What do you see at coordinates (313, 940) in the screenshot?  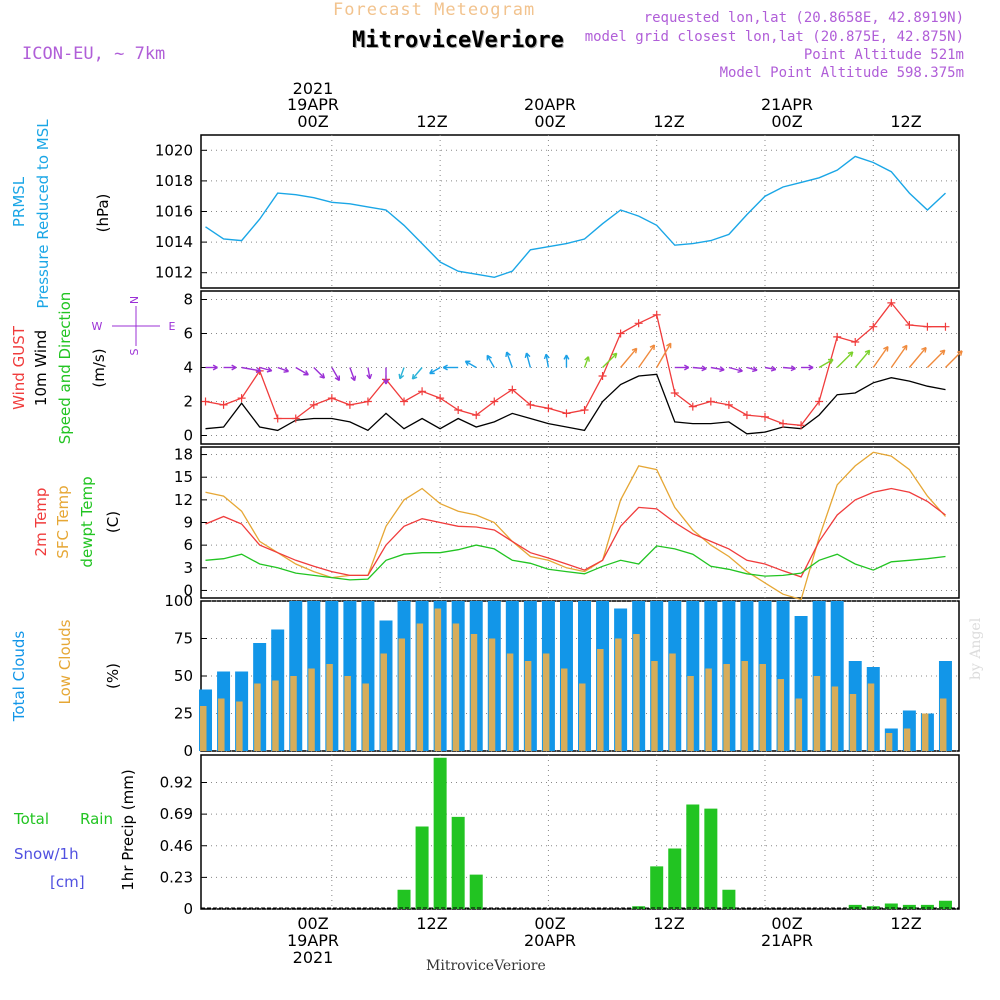 I see `bottom-date-label-19apr: 19APR` at bounding box center [313, 940].